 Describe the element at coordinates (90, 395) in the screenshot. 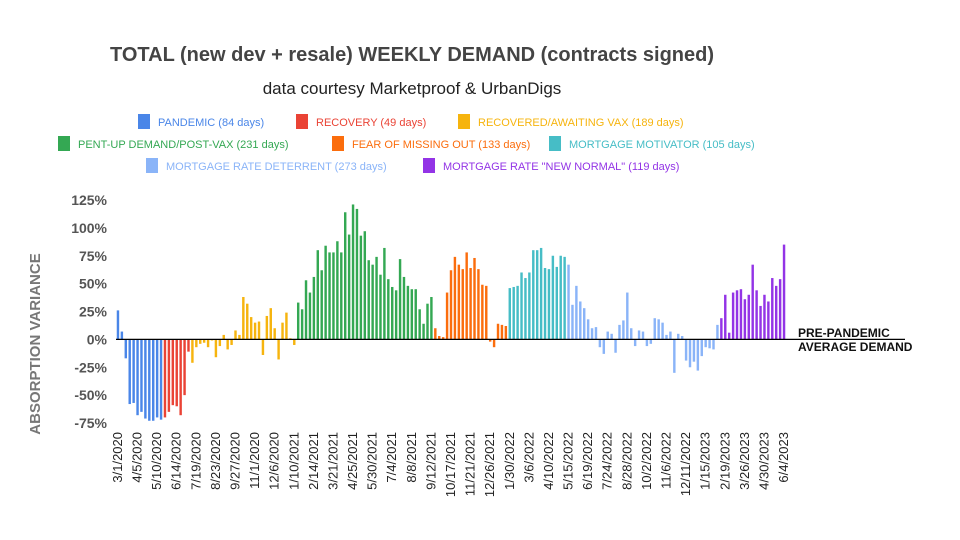

I see `y-tick-label: -50%` at that location.